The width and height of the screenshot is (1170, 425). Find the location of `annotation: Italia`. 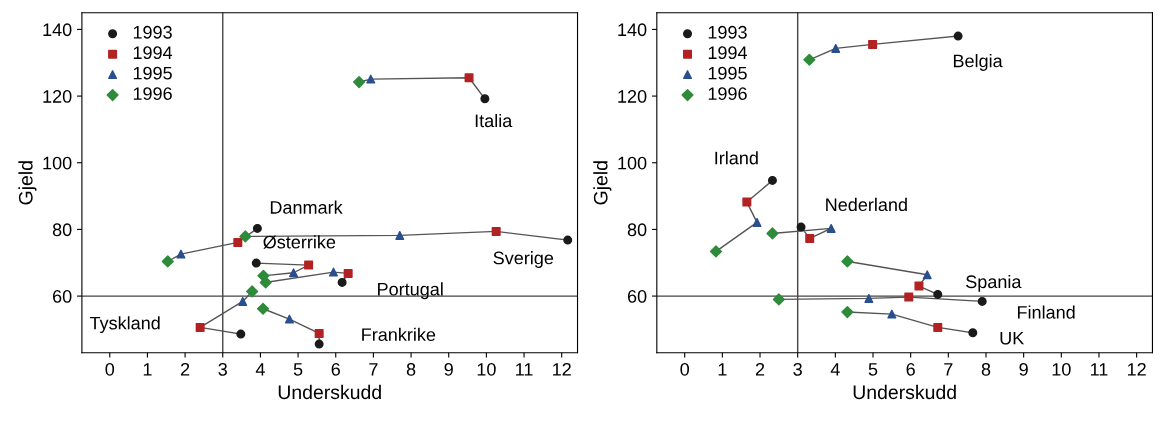

annotation: Italia is located at coordinates (494, 120).